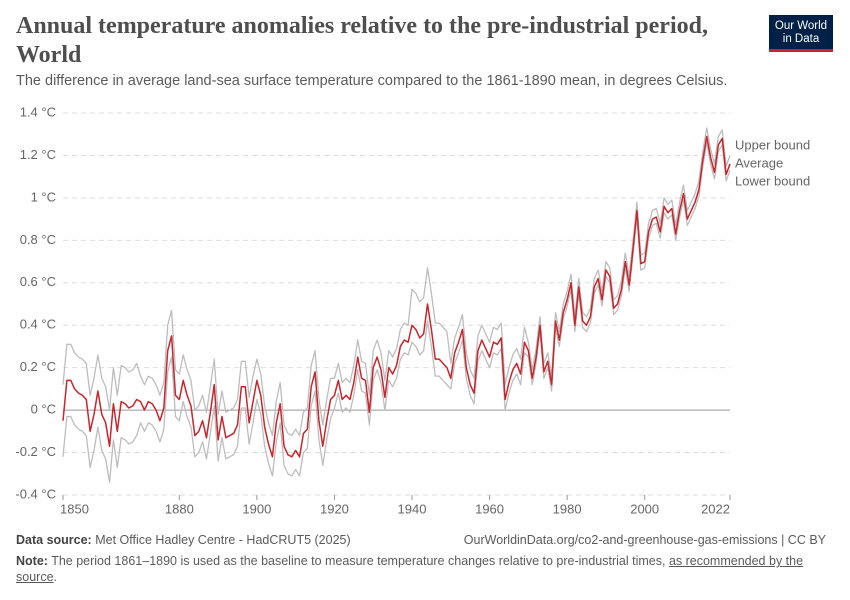 Image resolution: width=850 pixels, height=600 pixels. What do you see at coordinates (38, 111) in the screenshot?
I see `y-tick-label: 1.4 °C` at bounding box center [38, 111].